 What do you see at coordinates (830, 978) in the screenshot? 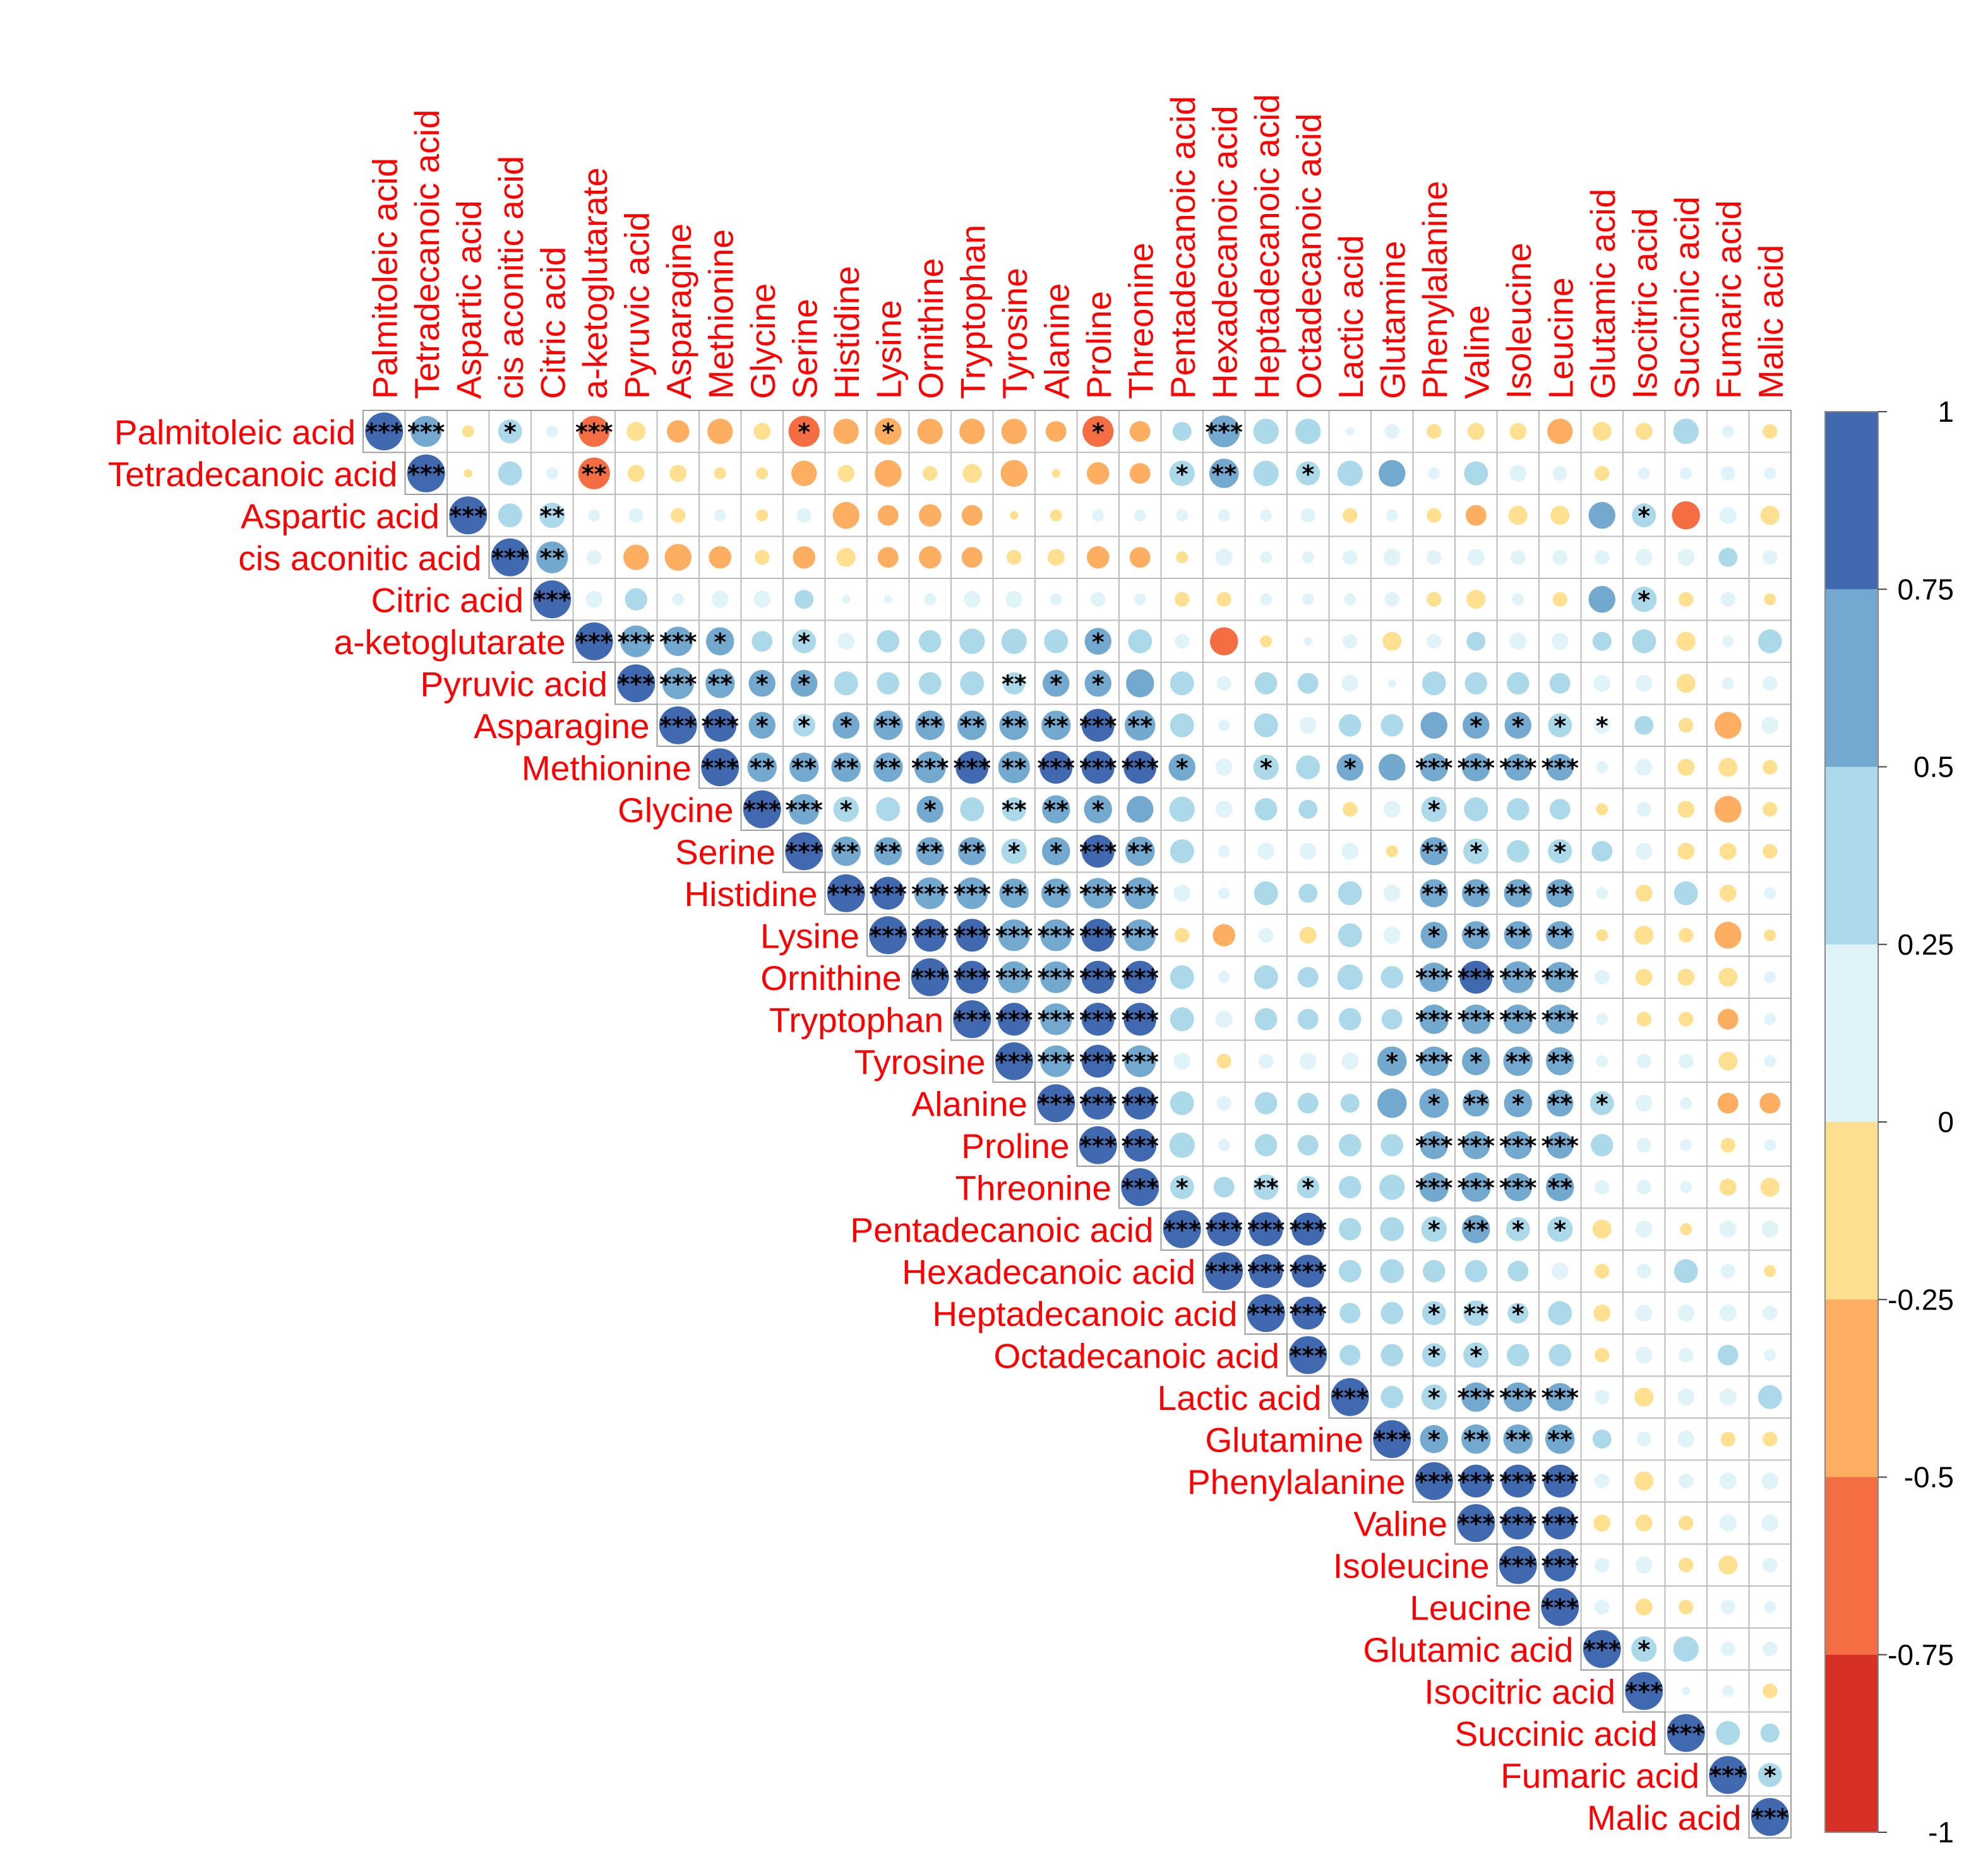
I see `row-label-ornithine: Ornithine` at bounding box center [830, 978].